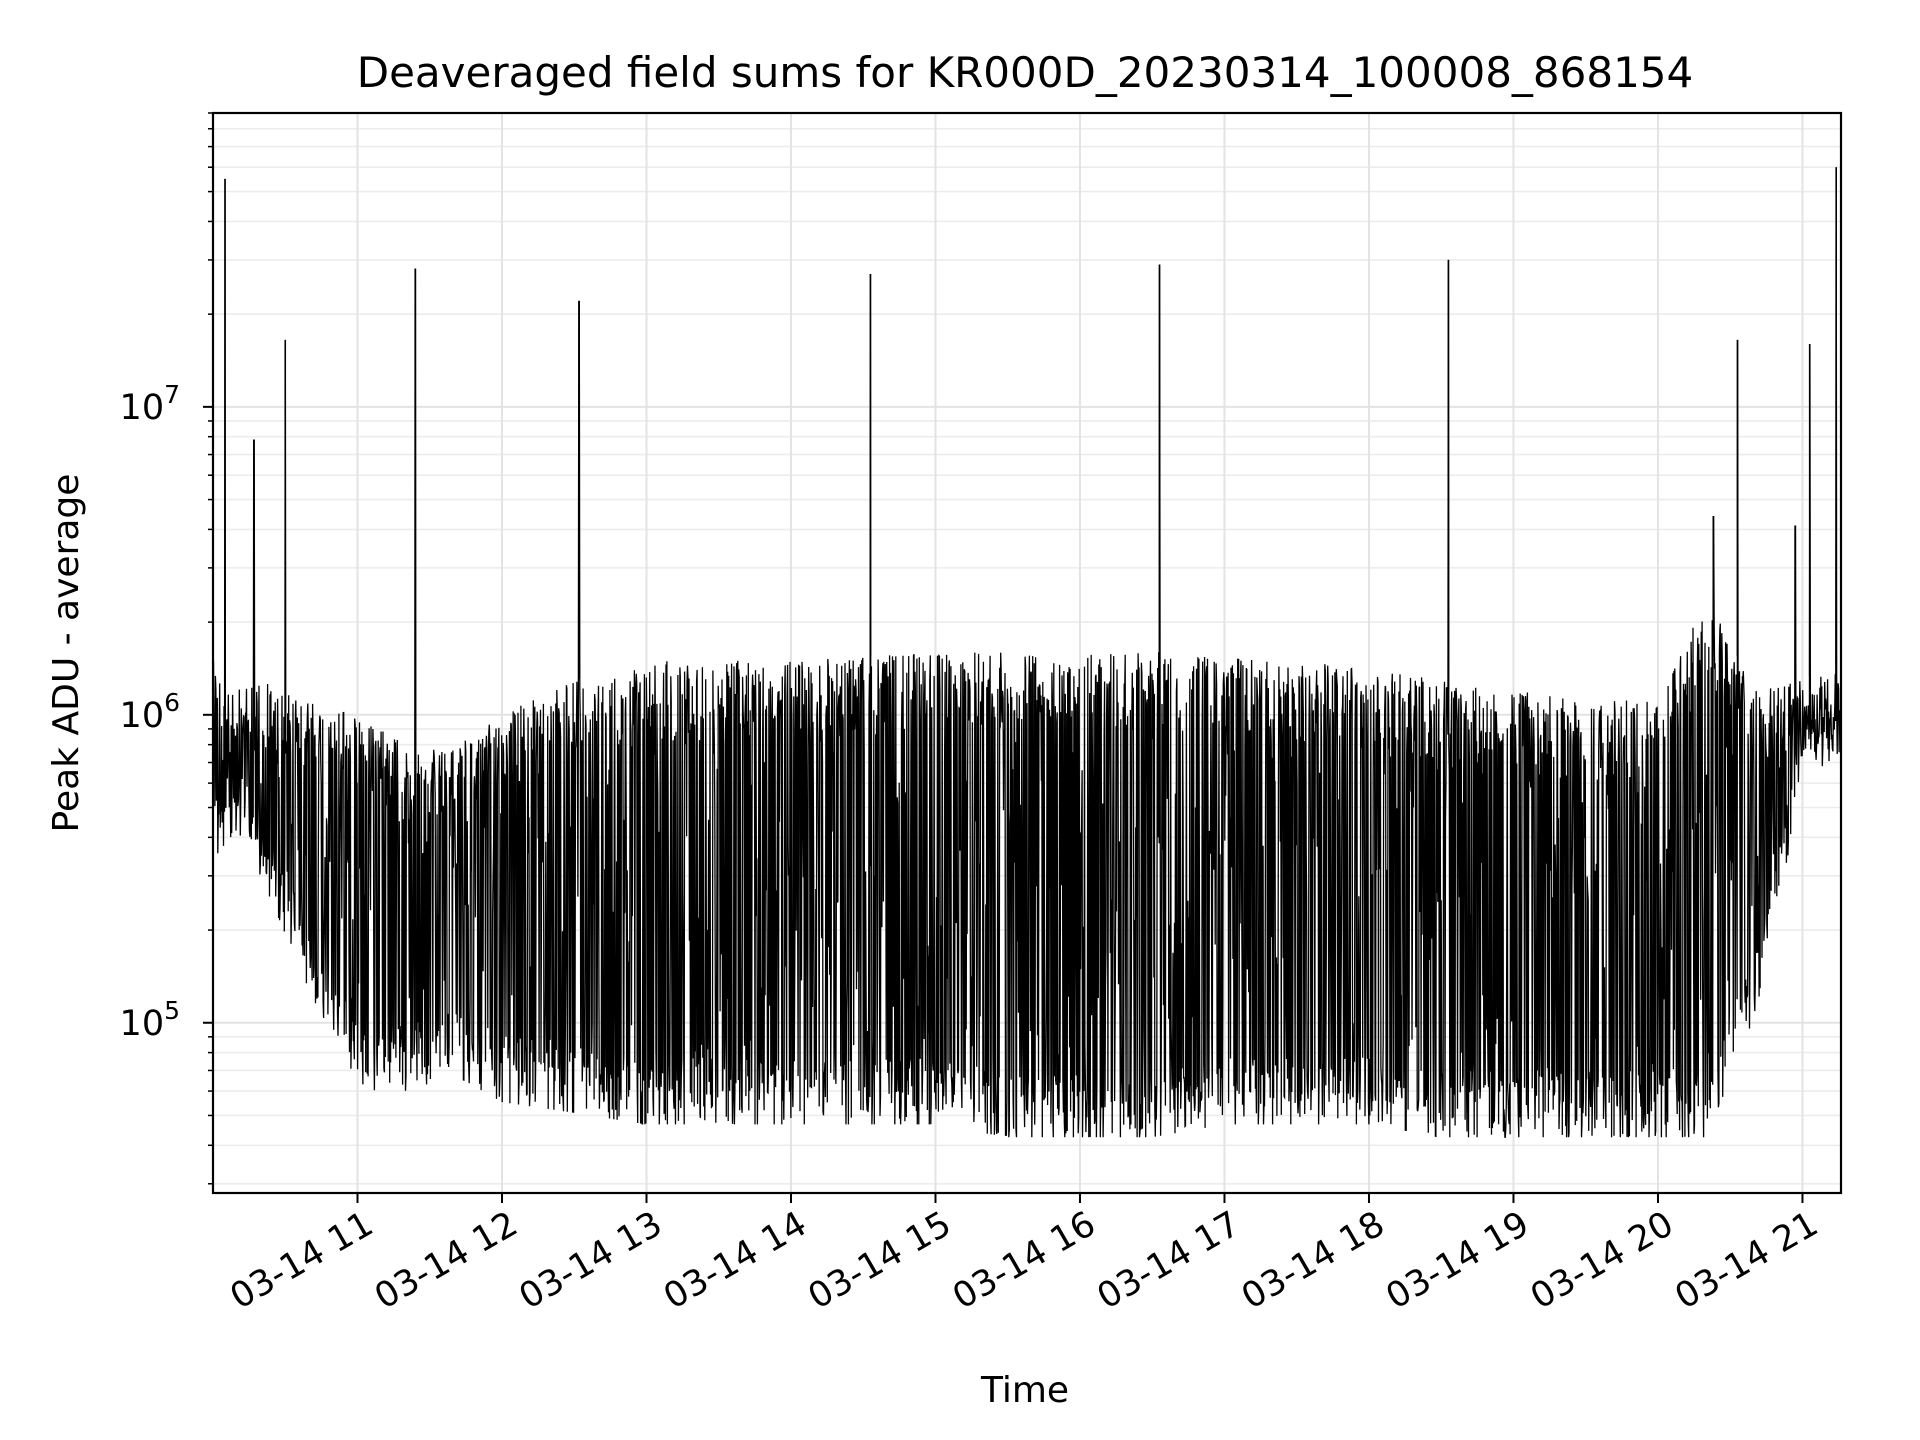 The image size is (1920, 1440). Describe the element at coordinates (66, 653) in the screenshot. I see `y-axis-label: Peak ADU - average` at that location.